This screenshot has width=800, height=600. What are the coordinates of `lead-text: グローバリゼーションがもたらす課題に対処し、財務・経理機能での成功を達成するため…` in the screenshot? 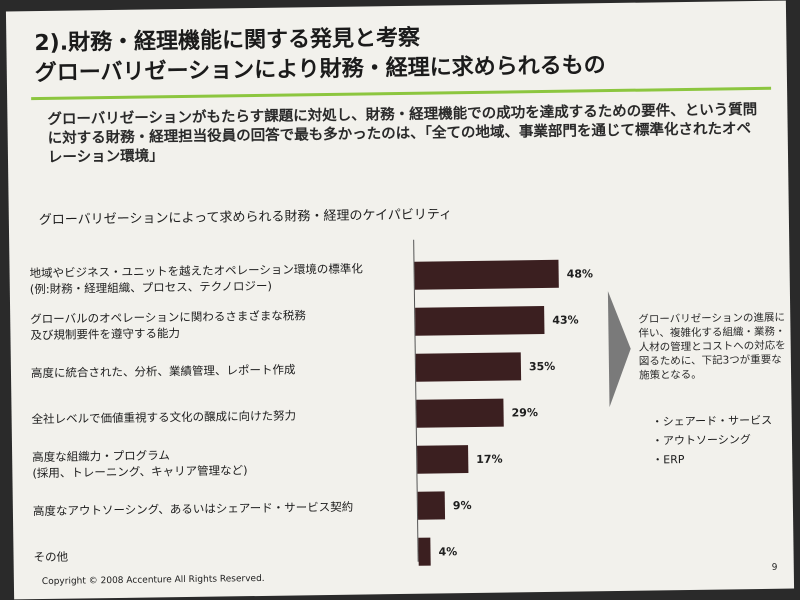 It's located at (402, 133).